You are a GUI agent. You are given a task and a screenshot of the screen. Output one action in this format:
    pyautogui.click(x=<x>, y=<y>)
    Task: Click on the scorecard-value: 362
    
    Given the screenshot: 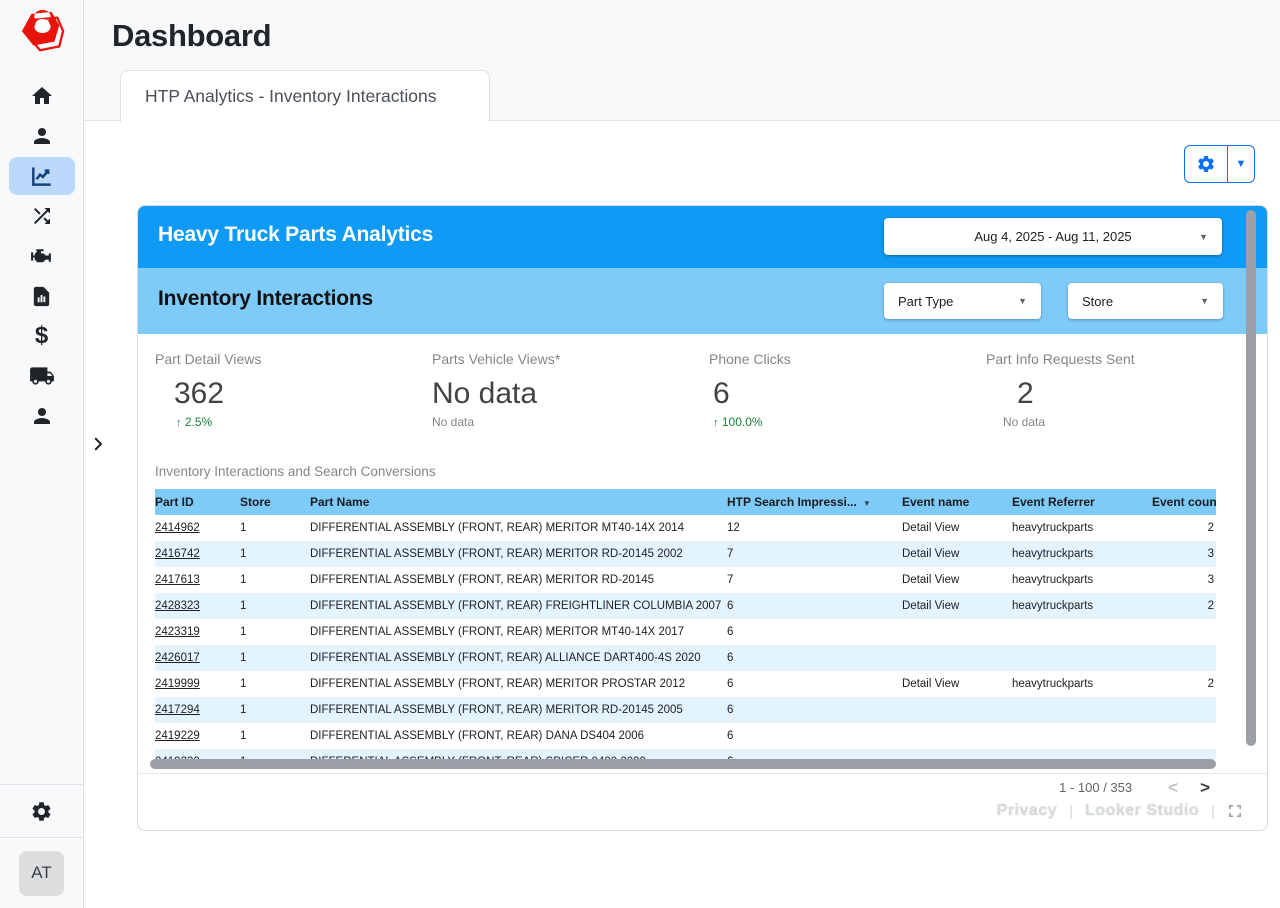 What is the action you would take?
    pyautogui.click(x=199, y=393)
    